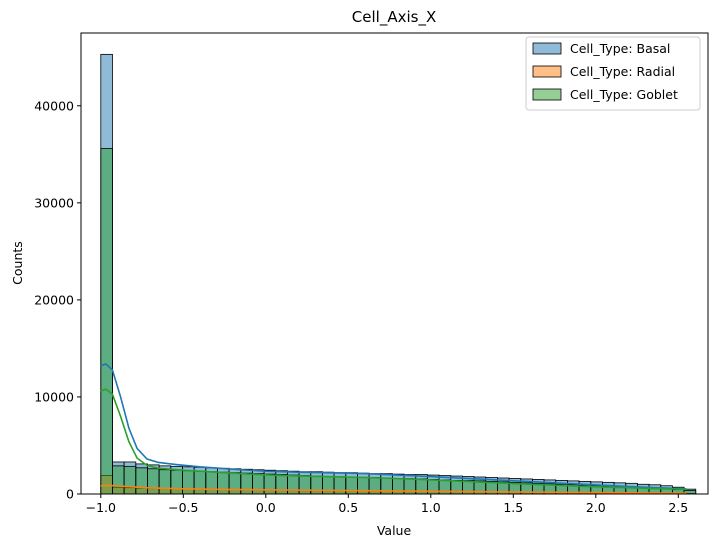 The width and height of the screenshot is (713, 547). Describe the element at coordinates (54, 396) in the screenshot. I see `y-tick-label: 10000` at that location.